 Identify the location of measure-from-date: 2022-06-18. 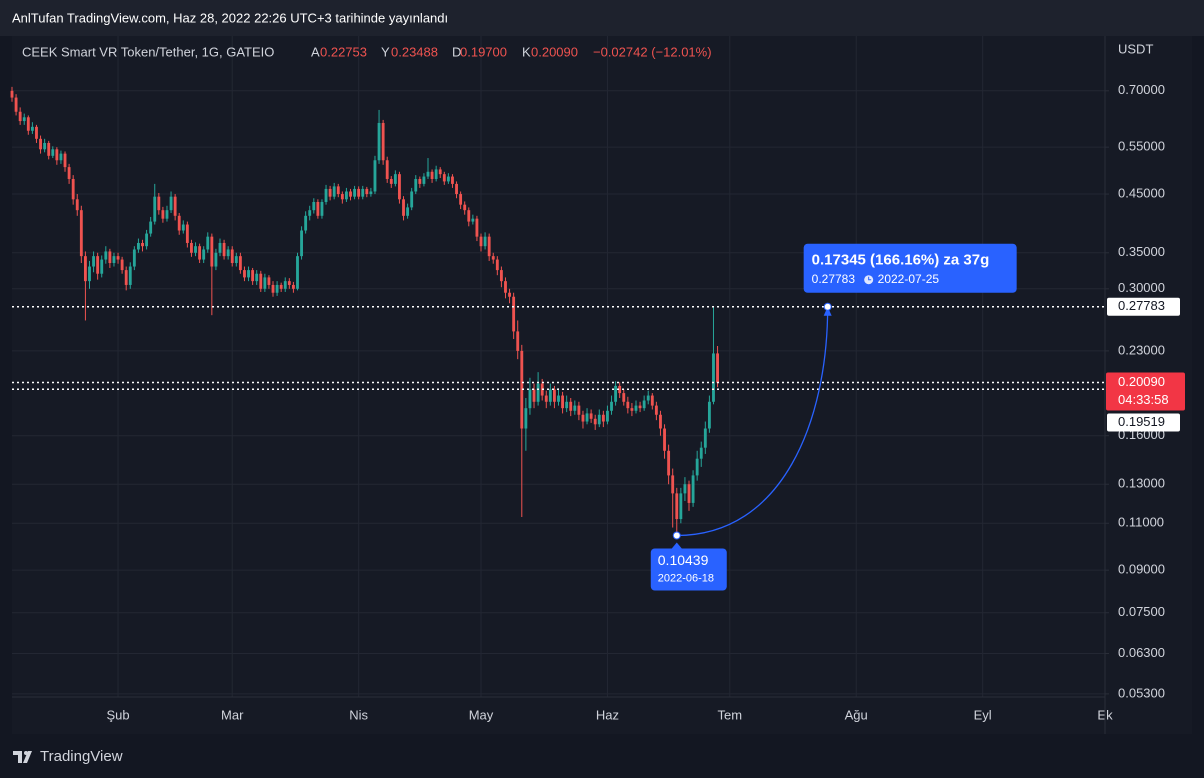
(686, 578).